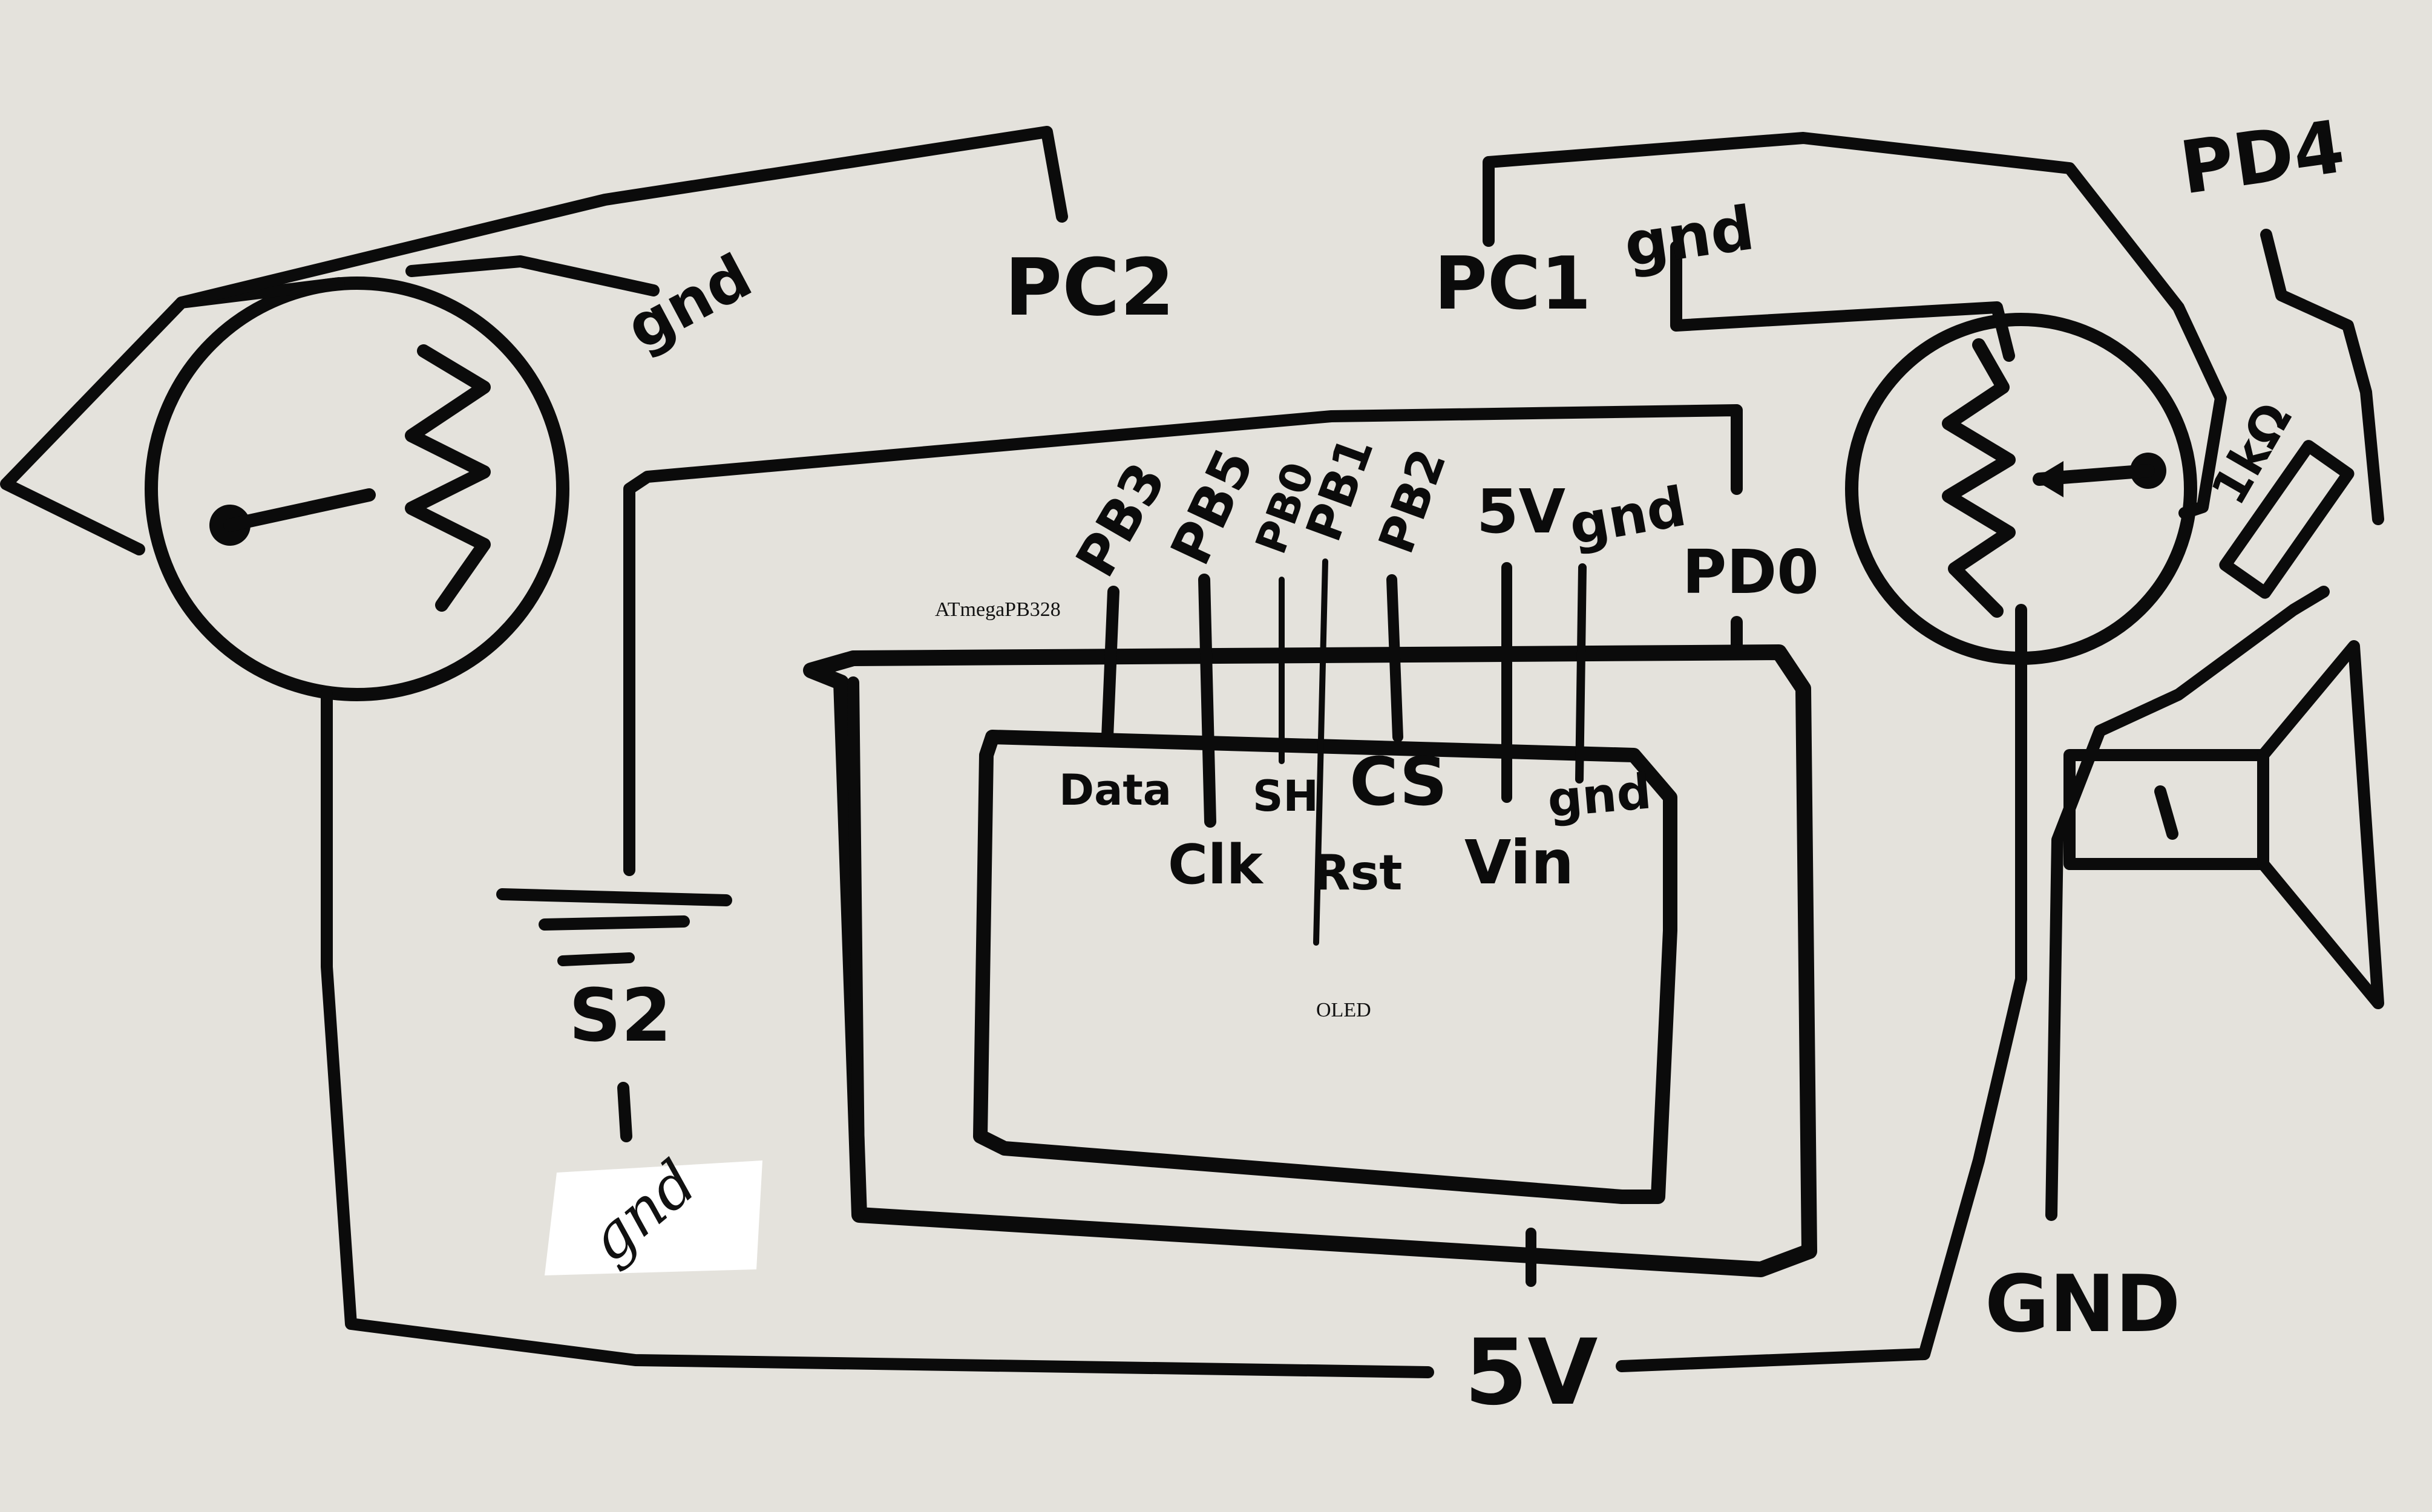  Describe the element at coordinates (1531, 1372) in the screenshot. I see `label-rail-5v: 5V` at that location.